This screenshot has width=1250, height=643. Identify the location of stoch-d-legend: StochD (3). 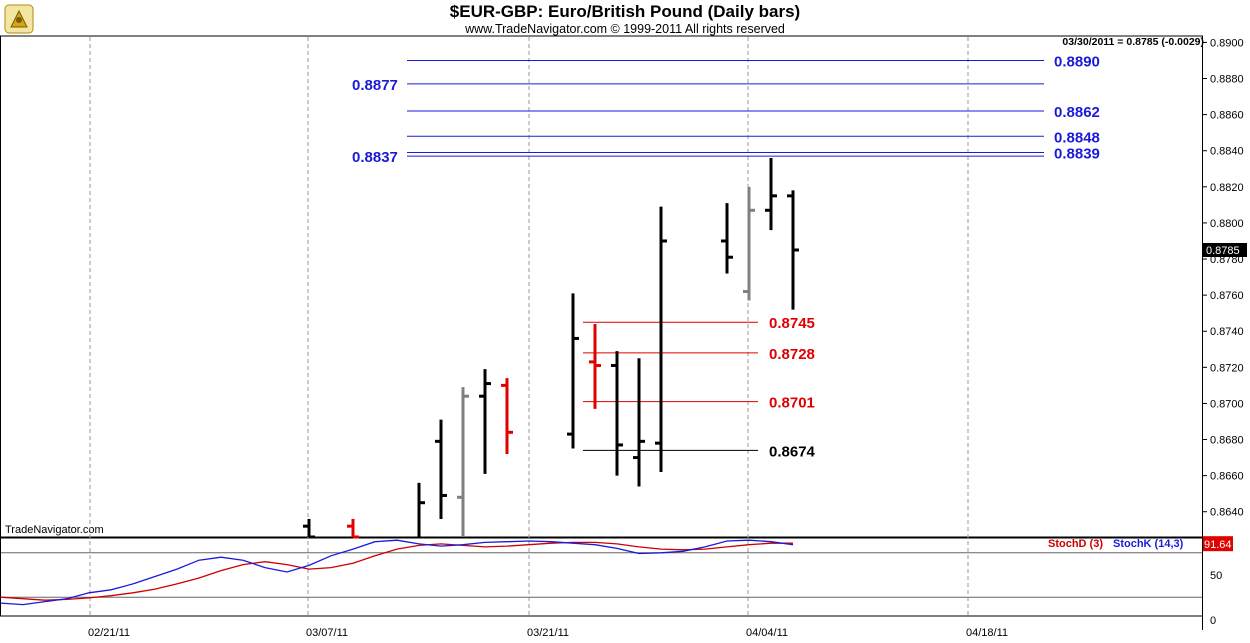
(1075, 544).